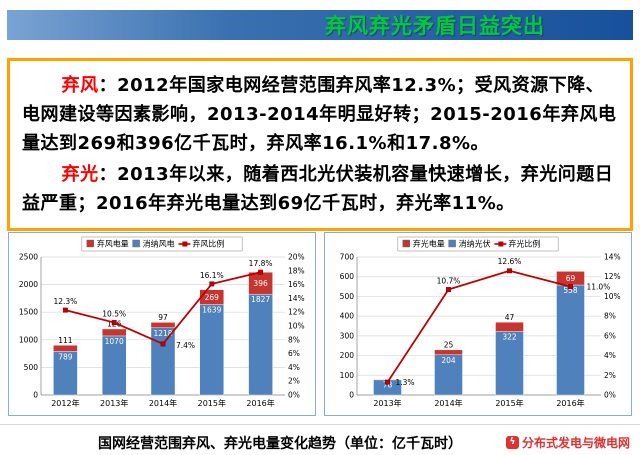 The image size is (640, 455). I want to click on svg-text: 10.5%, so click(114, 314).